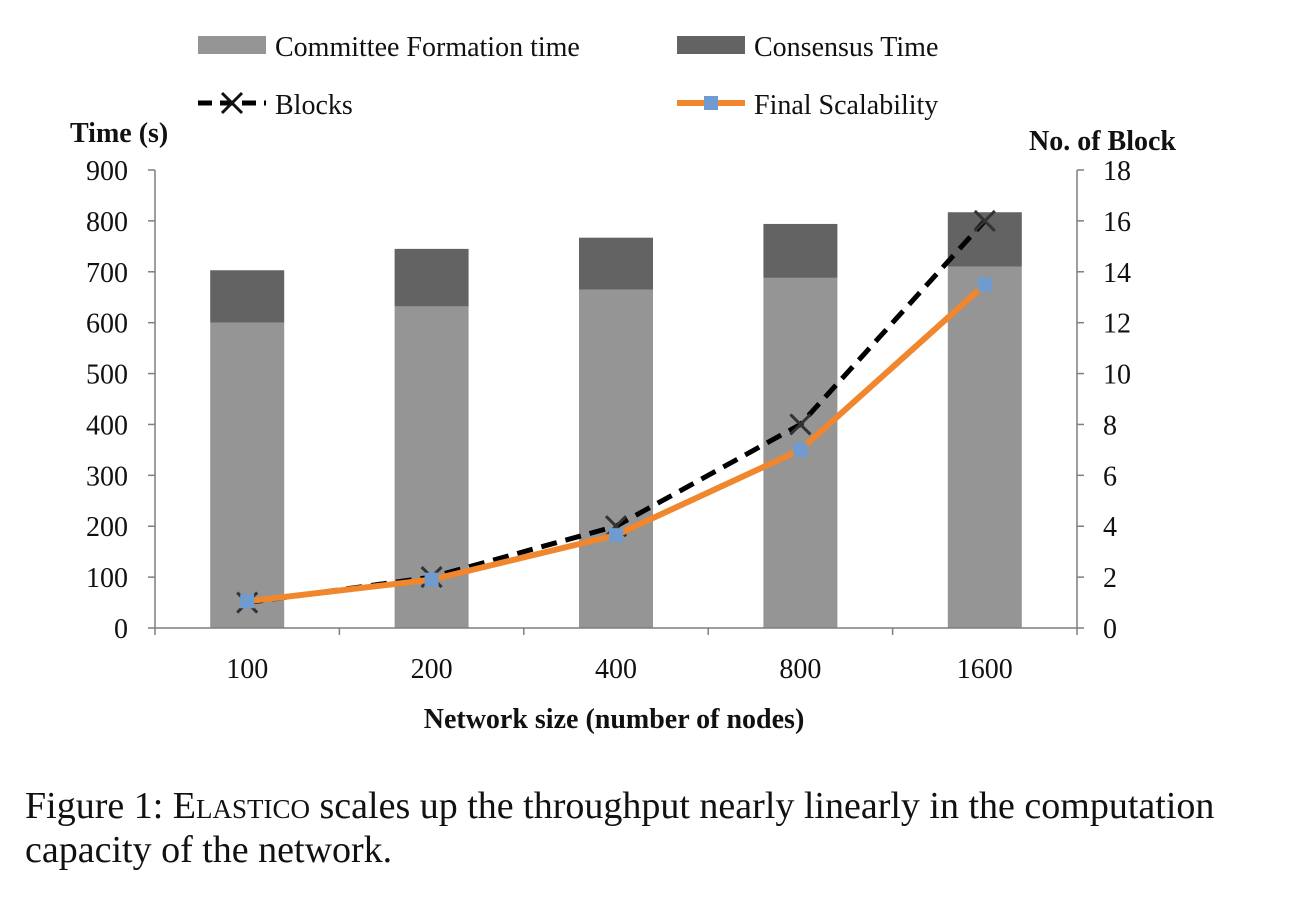 This screenshot has height=910, width=1292. What do you see at coordinates (711, 103) in the screenshot?
I see `legend-marker-final-scalability` at bounding box center [711, 103].